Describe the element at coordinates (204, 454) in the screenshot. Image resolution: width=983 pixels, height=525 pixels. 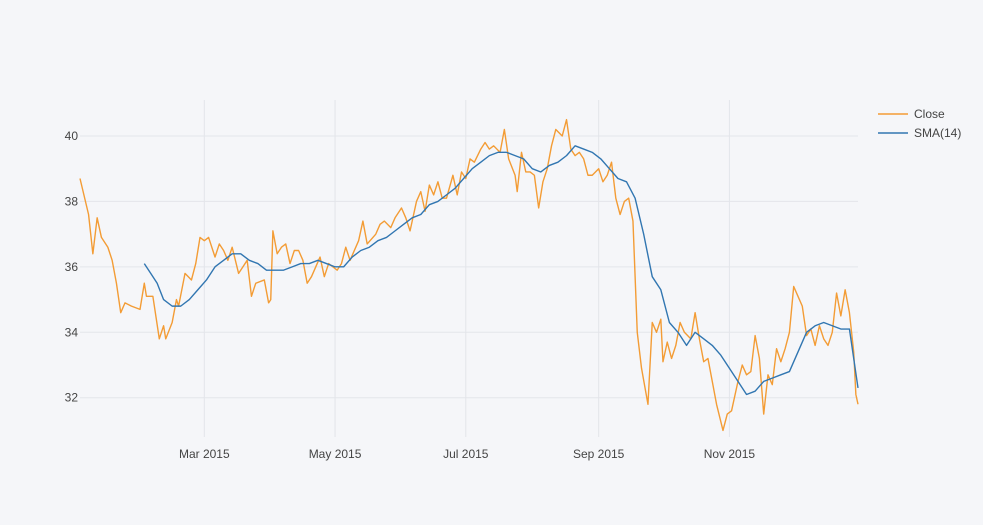
I see `x-tick-label: Mar 2015` at that location.